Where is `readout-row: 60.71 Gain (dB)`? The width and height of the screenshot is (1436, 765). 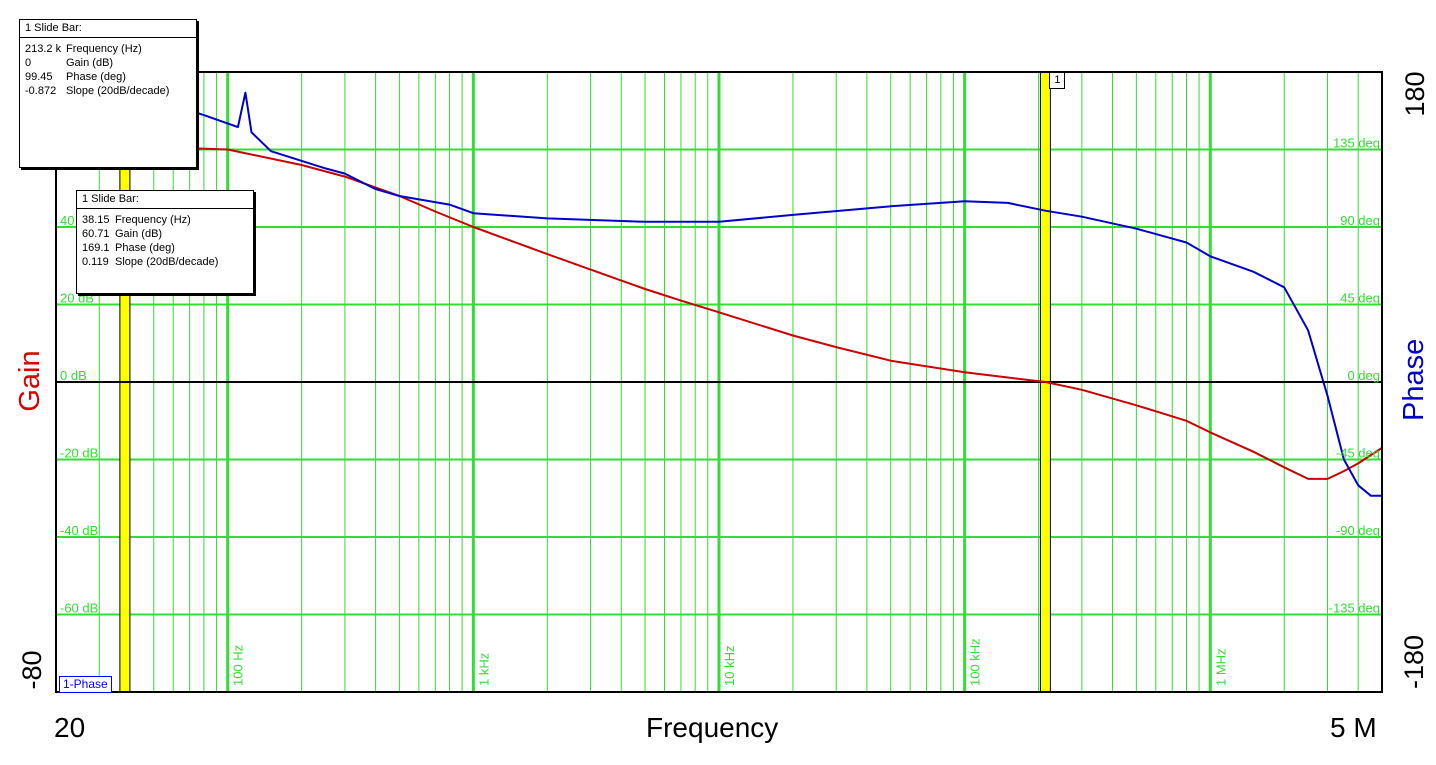 readout-row: 60.71 Gain (dB) is located at coordinates (122, 234).